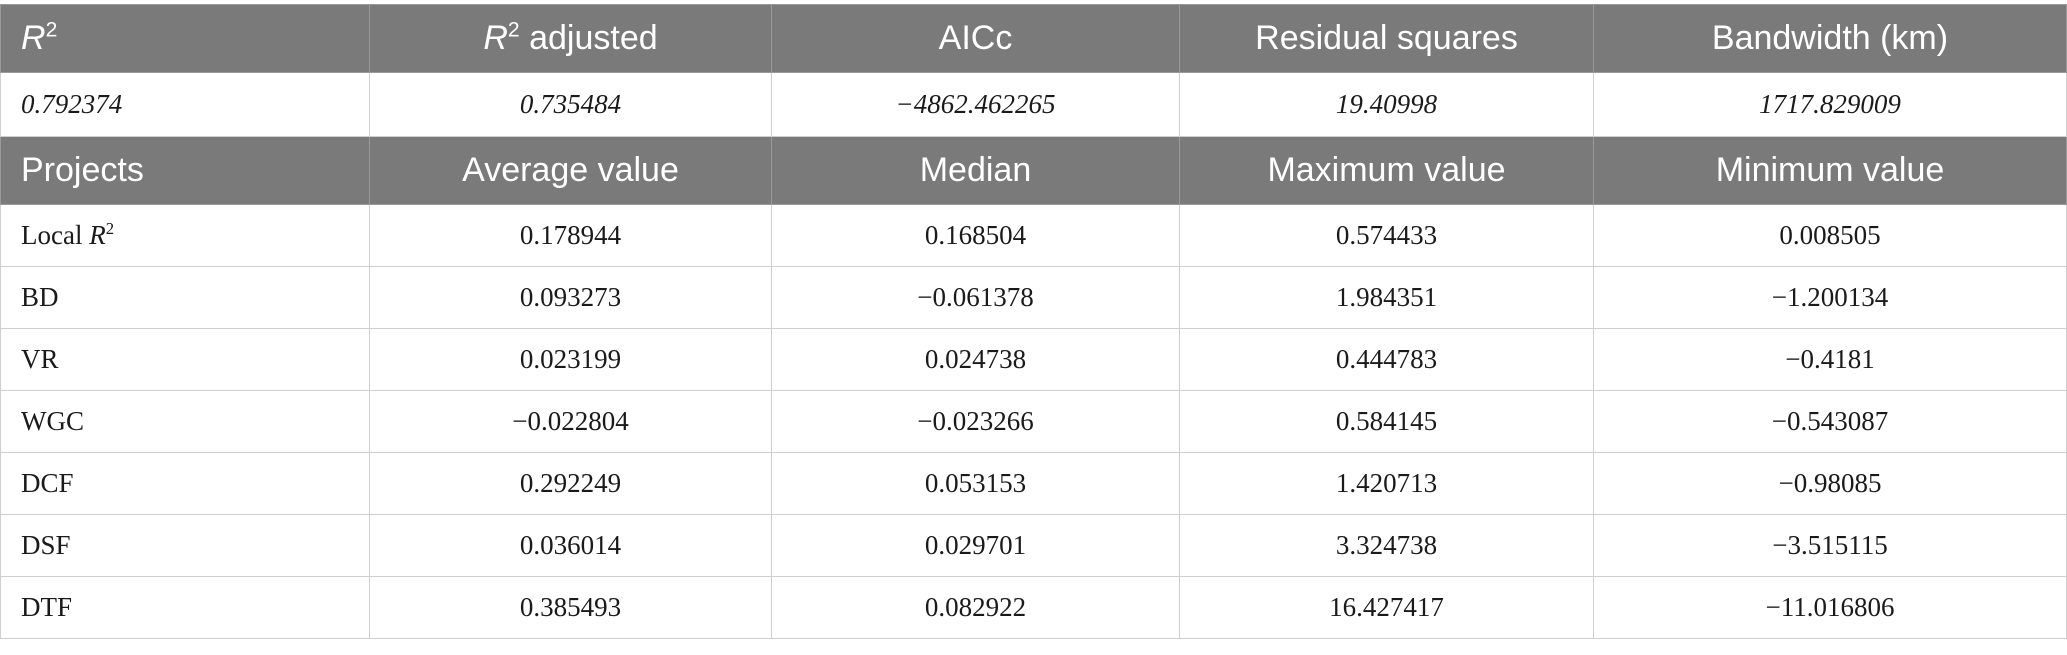 This screenshot has height=655, width=2067. What do you see at coordinates (975, 545) in the screenshot?
I see `cell-median: 0.029701` at bounding box center [975, 545].